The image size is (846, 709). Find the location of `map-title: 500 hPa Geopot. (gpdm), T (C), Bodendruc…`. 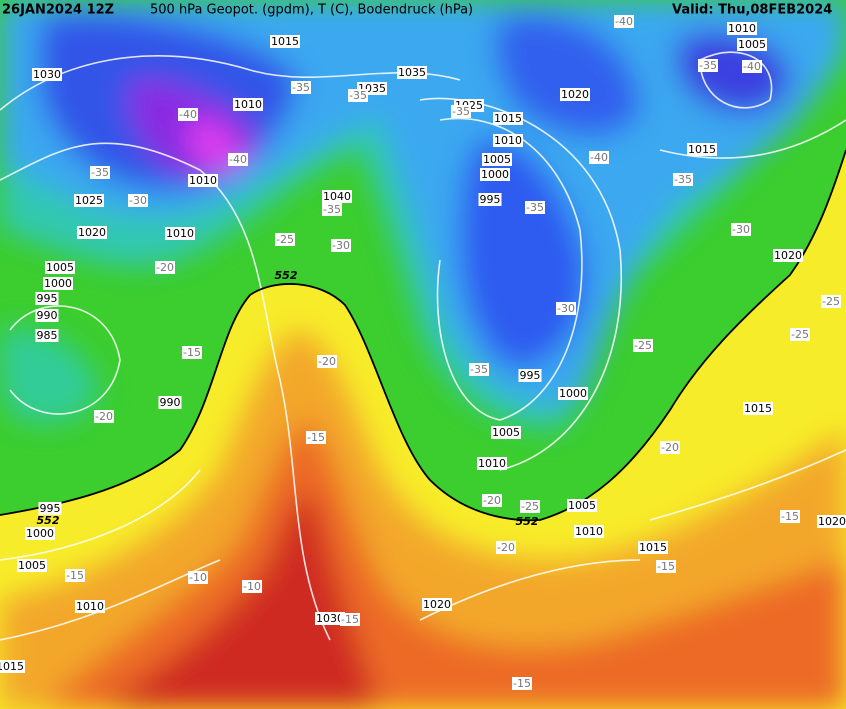

map-title: 500 hPa Geopot. (gpdm), T (C), Bodendruc… is located at coordinates (311, 10).